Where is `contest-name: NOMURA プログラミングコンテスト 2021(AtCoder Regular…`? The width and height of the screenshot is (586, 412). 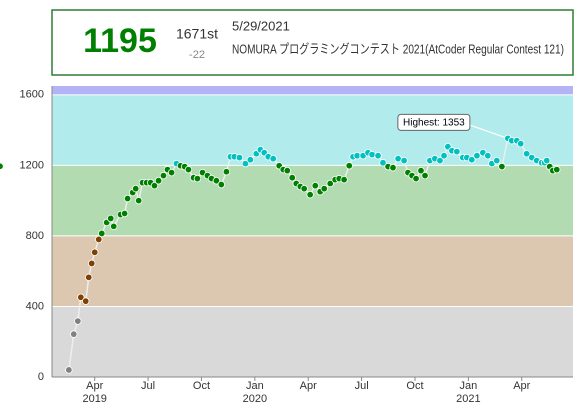 contest-name: NOMURA プログラミングコンテスト 2021(AtCoder Regular… is located at coordinates (398, 48).